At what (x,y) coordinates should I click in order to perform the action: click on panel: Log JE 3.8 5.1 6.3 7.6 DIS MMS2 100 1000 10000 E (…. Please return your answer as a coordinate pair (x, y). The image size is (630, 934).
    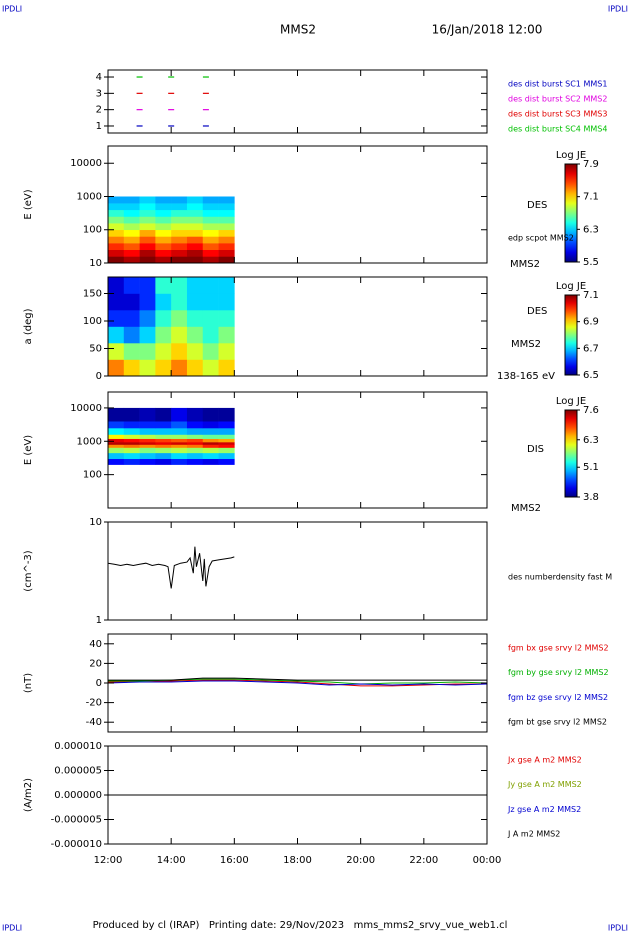
    Looking at the image, I should click on (311, 452).